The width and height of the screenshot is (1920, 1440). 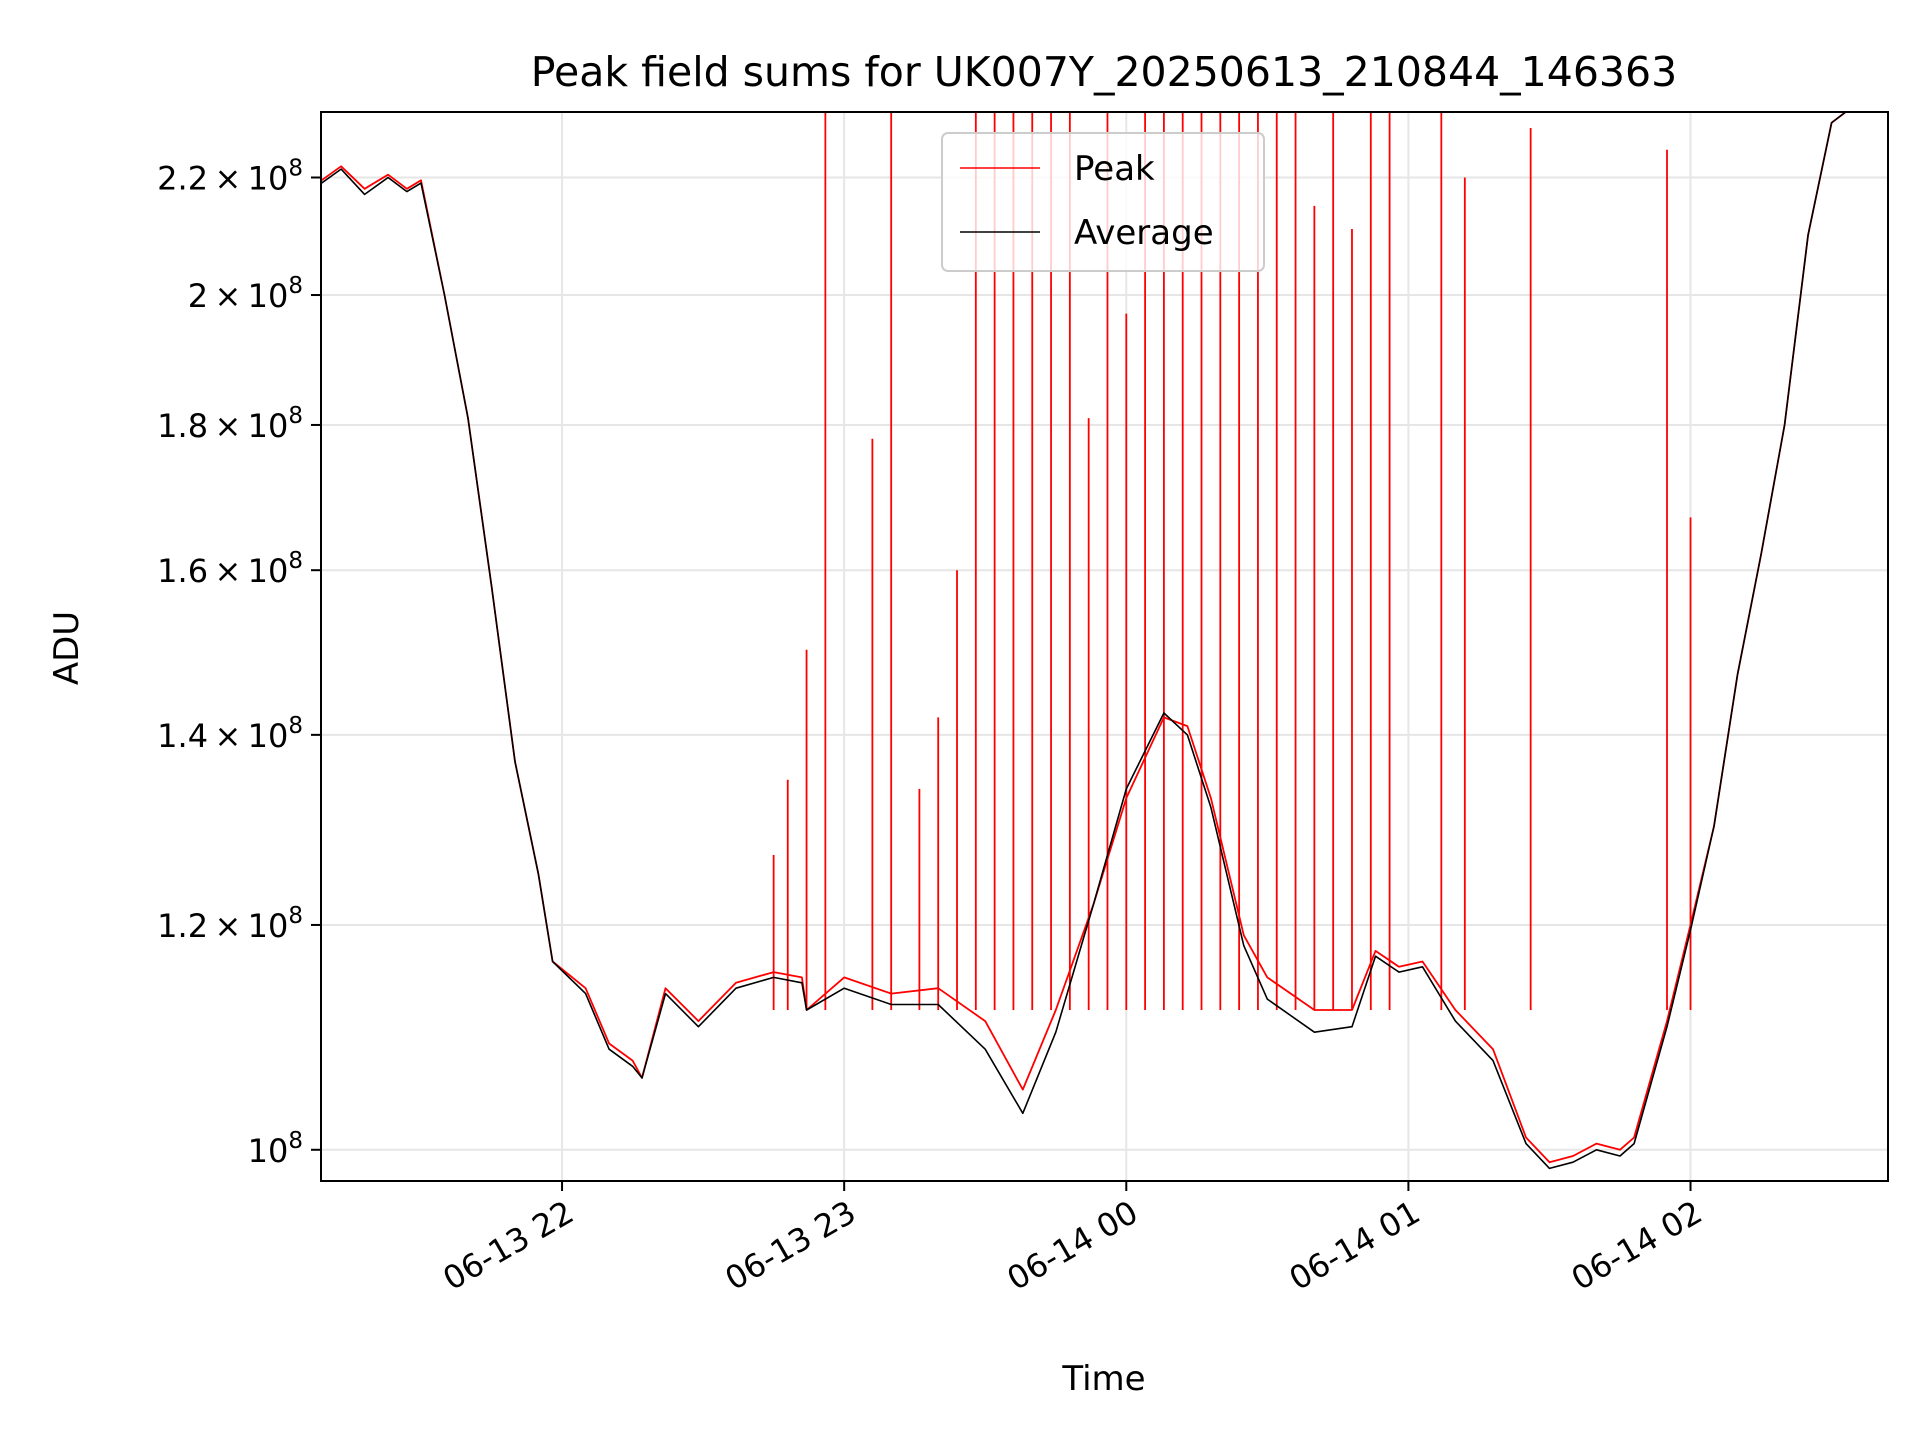 What do you see at coordinates (275, 1149) in the screenshot?
I see `y-tick-label: 108` at bounding box center [275, 1149].